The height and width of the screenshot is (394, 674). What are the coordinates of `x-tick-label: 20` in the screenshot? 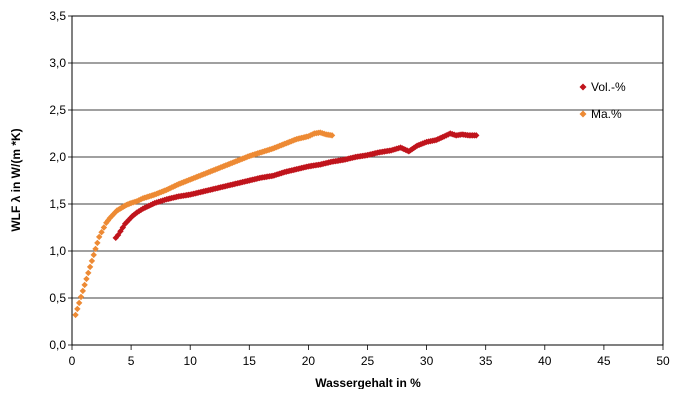 It's located at (309, 361).